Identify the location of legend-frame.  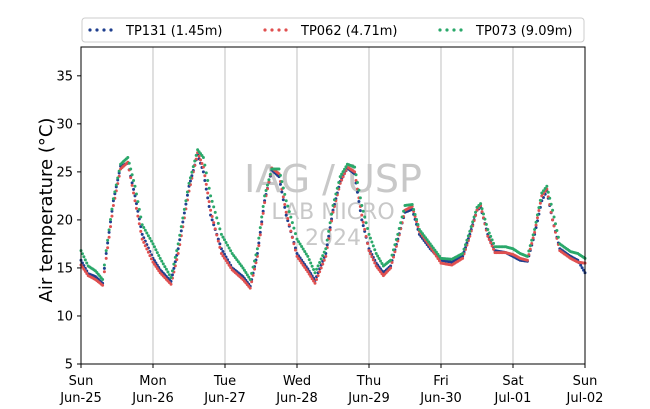
(333, 30).